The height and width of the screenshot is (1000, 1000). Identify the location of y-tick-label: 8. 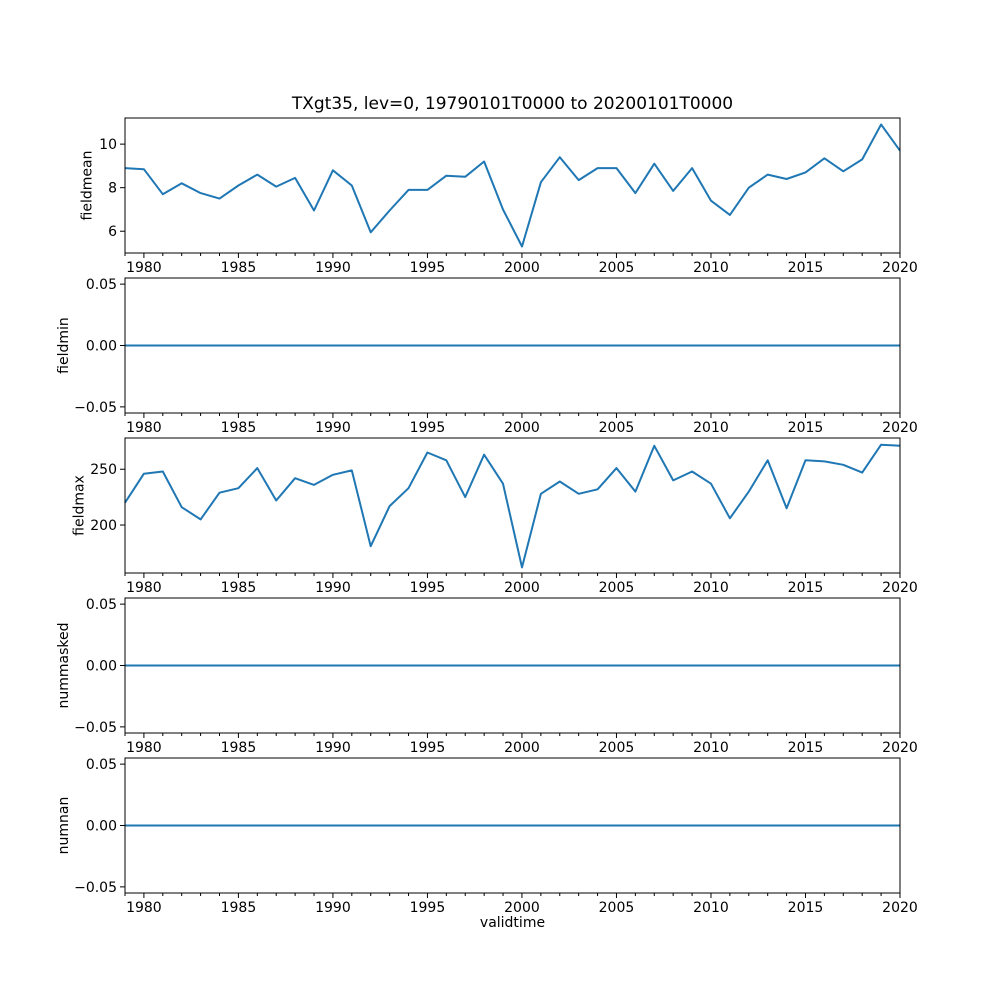
(112, 189).